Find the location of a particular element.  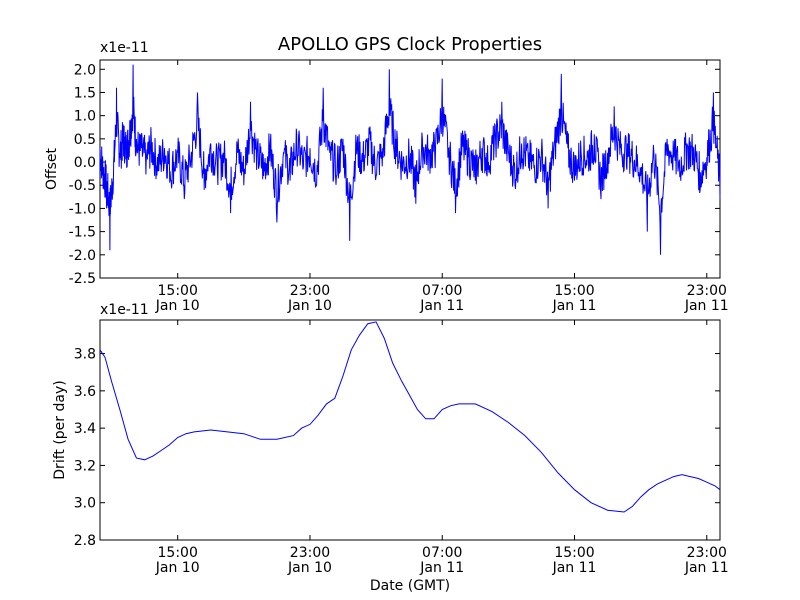

drift-y-tick-label: 3.8 is located at coordinates (85, 355).